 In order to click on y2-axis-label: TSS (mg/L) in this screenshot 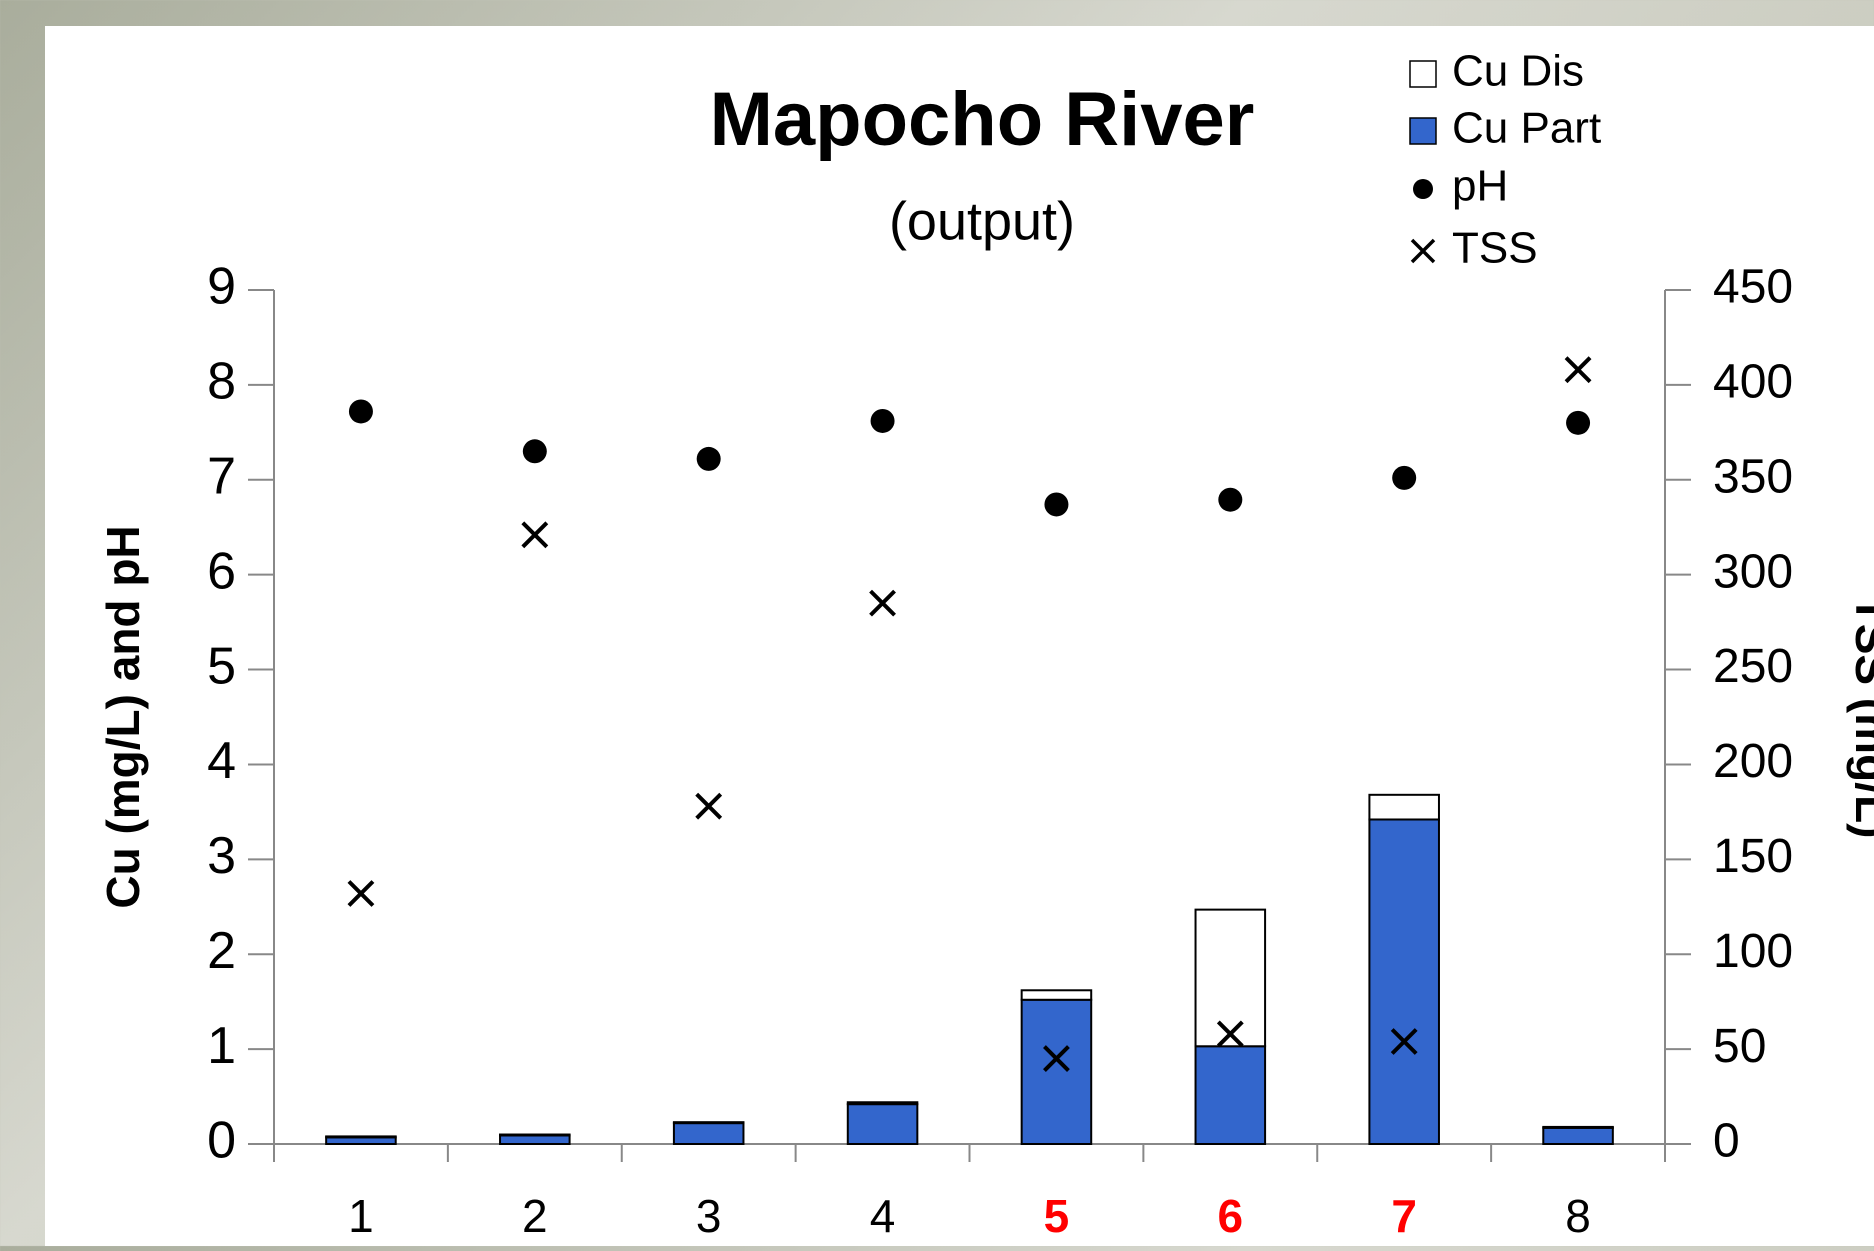, I will do `click(1860, 717)`.